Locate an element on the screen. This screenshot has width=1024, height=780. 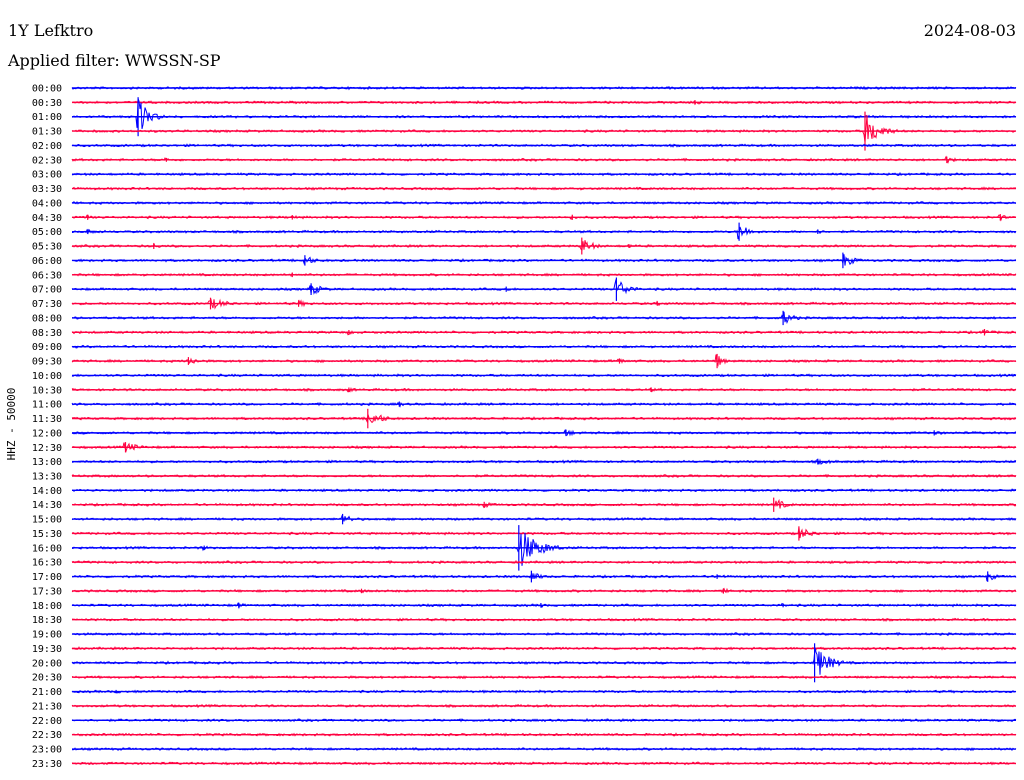
tick-label: 18:00 is located at coordinates (47, 606).